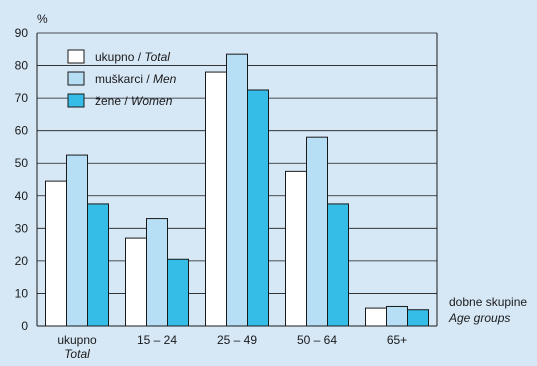 The width and height of the screenshot is (537, 366). Describe the element at coordinates (22, 196) in the screenshot. I see `y-tick-label: 40` at that location.